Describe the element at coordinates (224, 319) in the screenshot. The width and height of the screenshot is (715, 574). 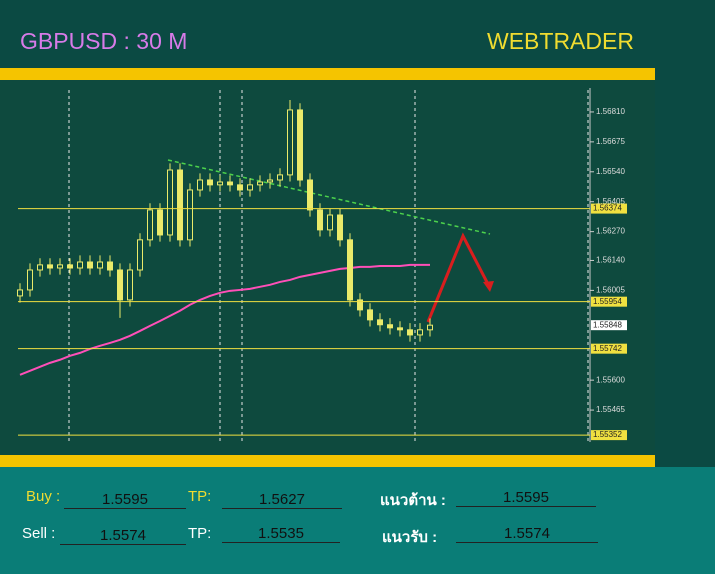
I see `moving-average` at that location.